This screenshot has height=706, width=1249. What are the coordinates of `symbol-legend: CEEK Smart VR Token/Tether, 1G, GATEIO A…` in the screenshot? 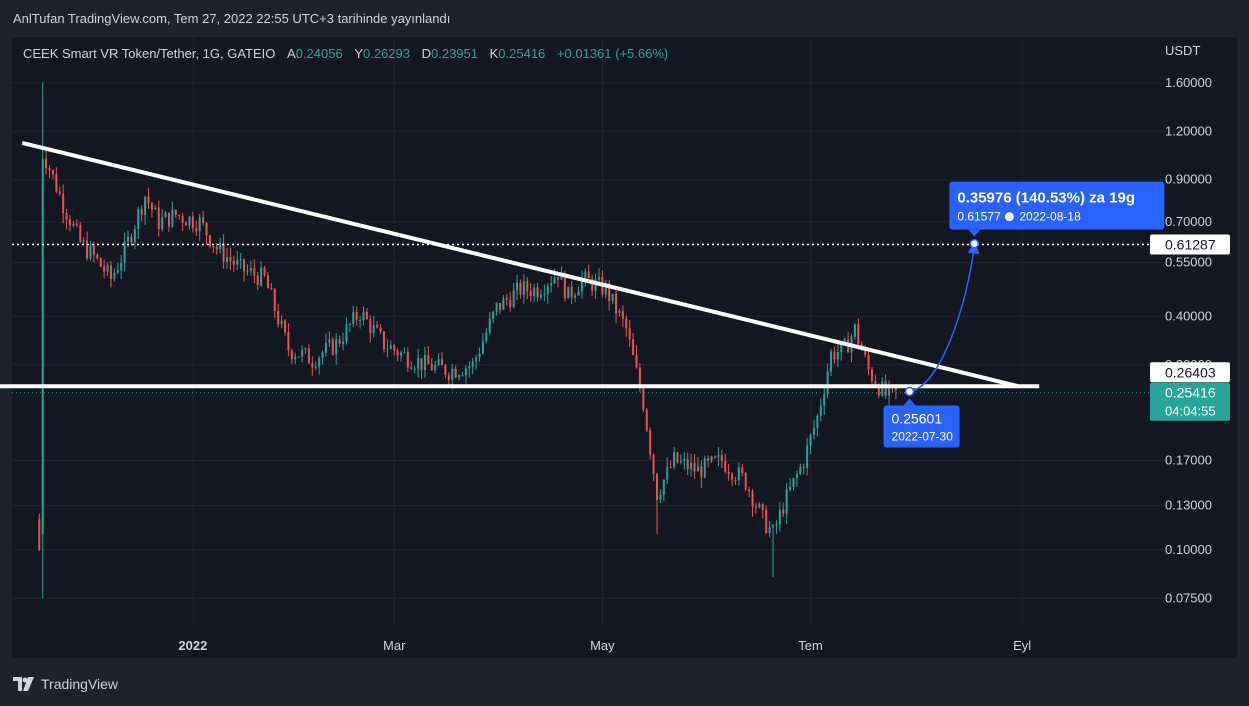 It's located at (345, 53).